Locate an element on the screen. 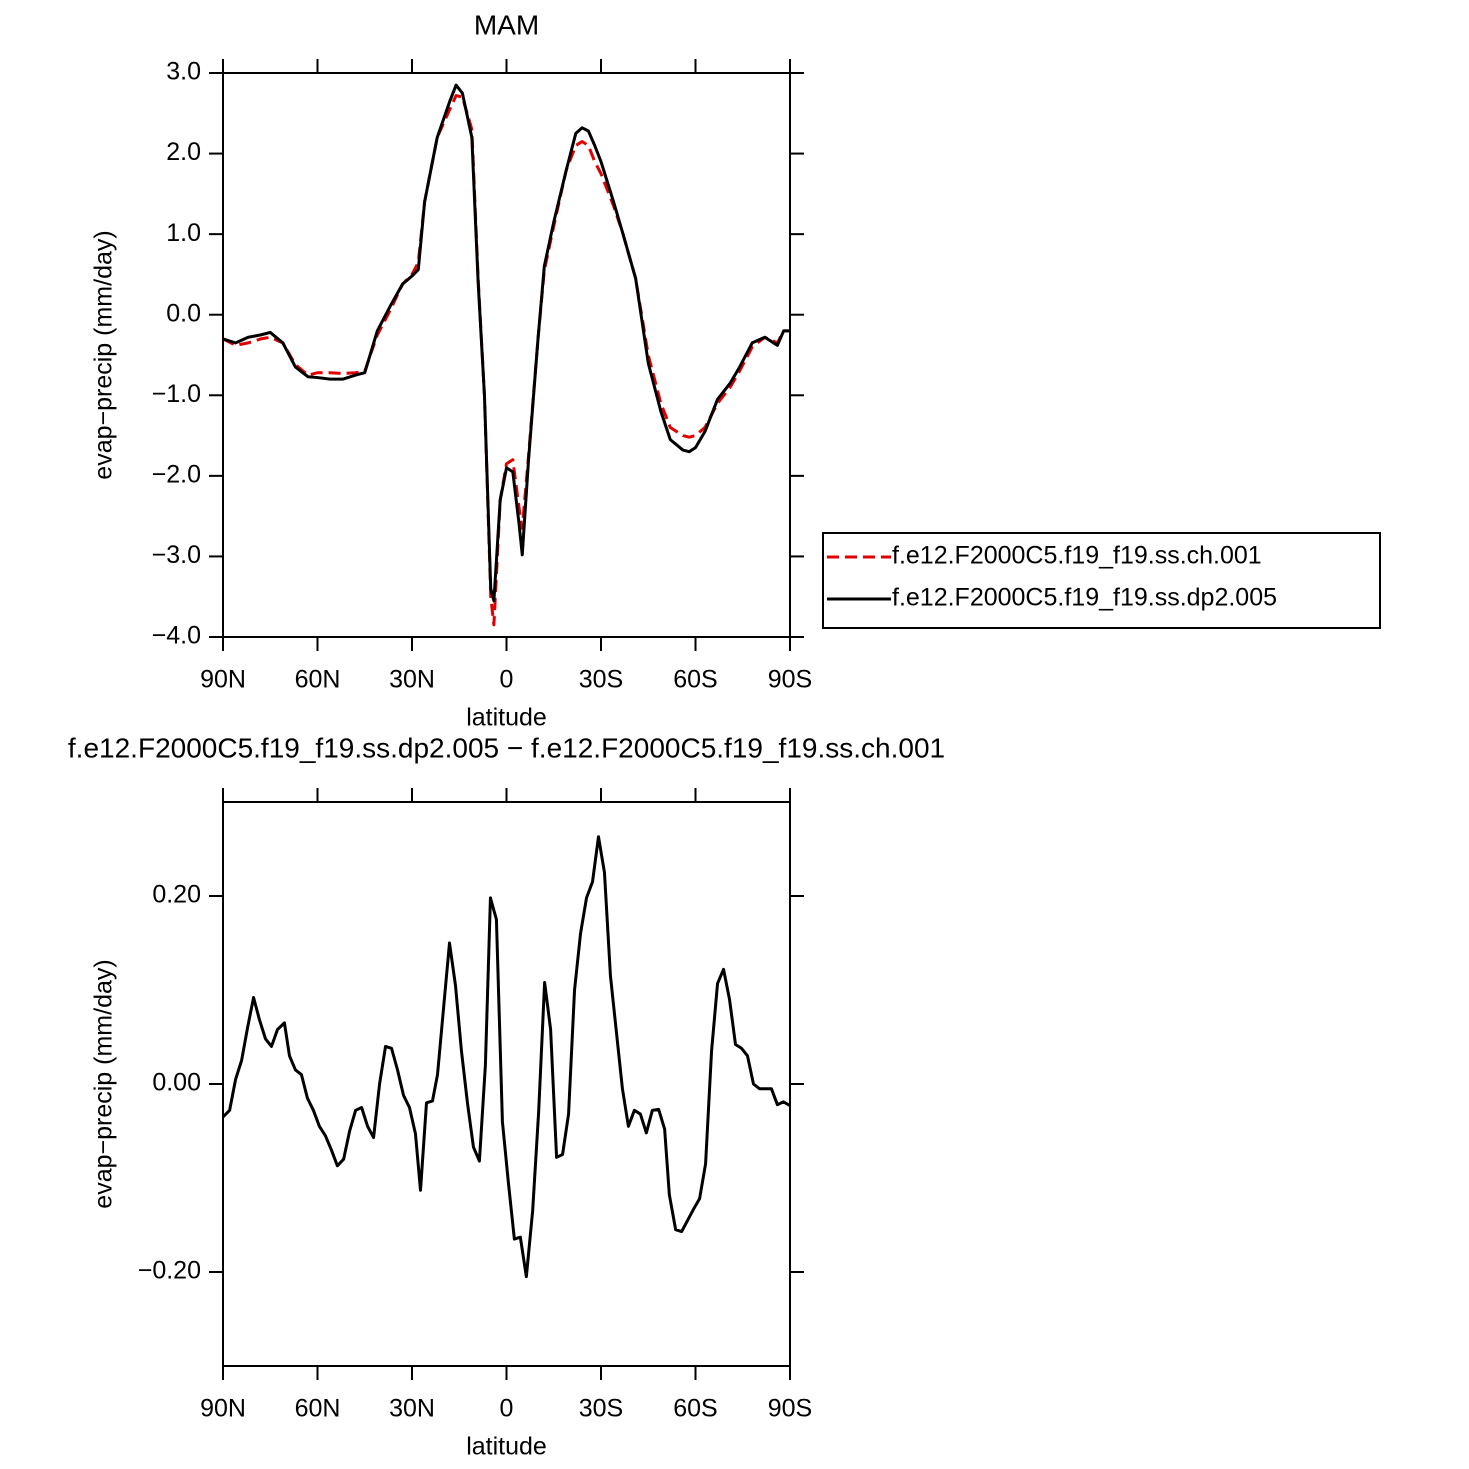 The height and width of the screenshot is (1469, 1469). y-tick-label: 1.0 is located at coordinates (183, 233).